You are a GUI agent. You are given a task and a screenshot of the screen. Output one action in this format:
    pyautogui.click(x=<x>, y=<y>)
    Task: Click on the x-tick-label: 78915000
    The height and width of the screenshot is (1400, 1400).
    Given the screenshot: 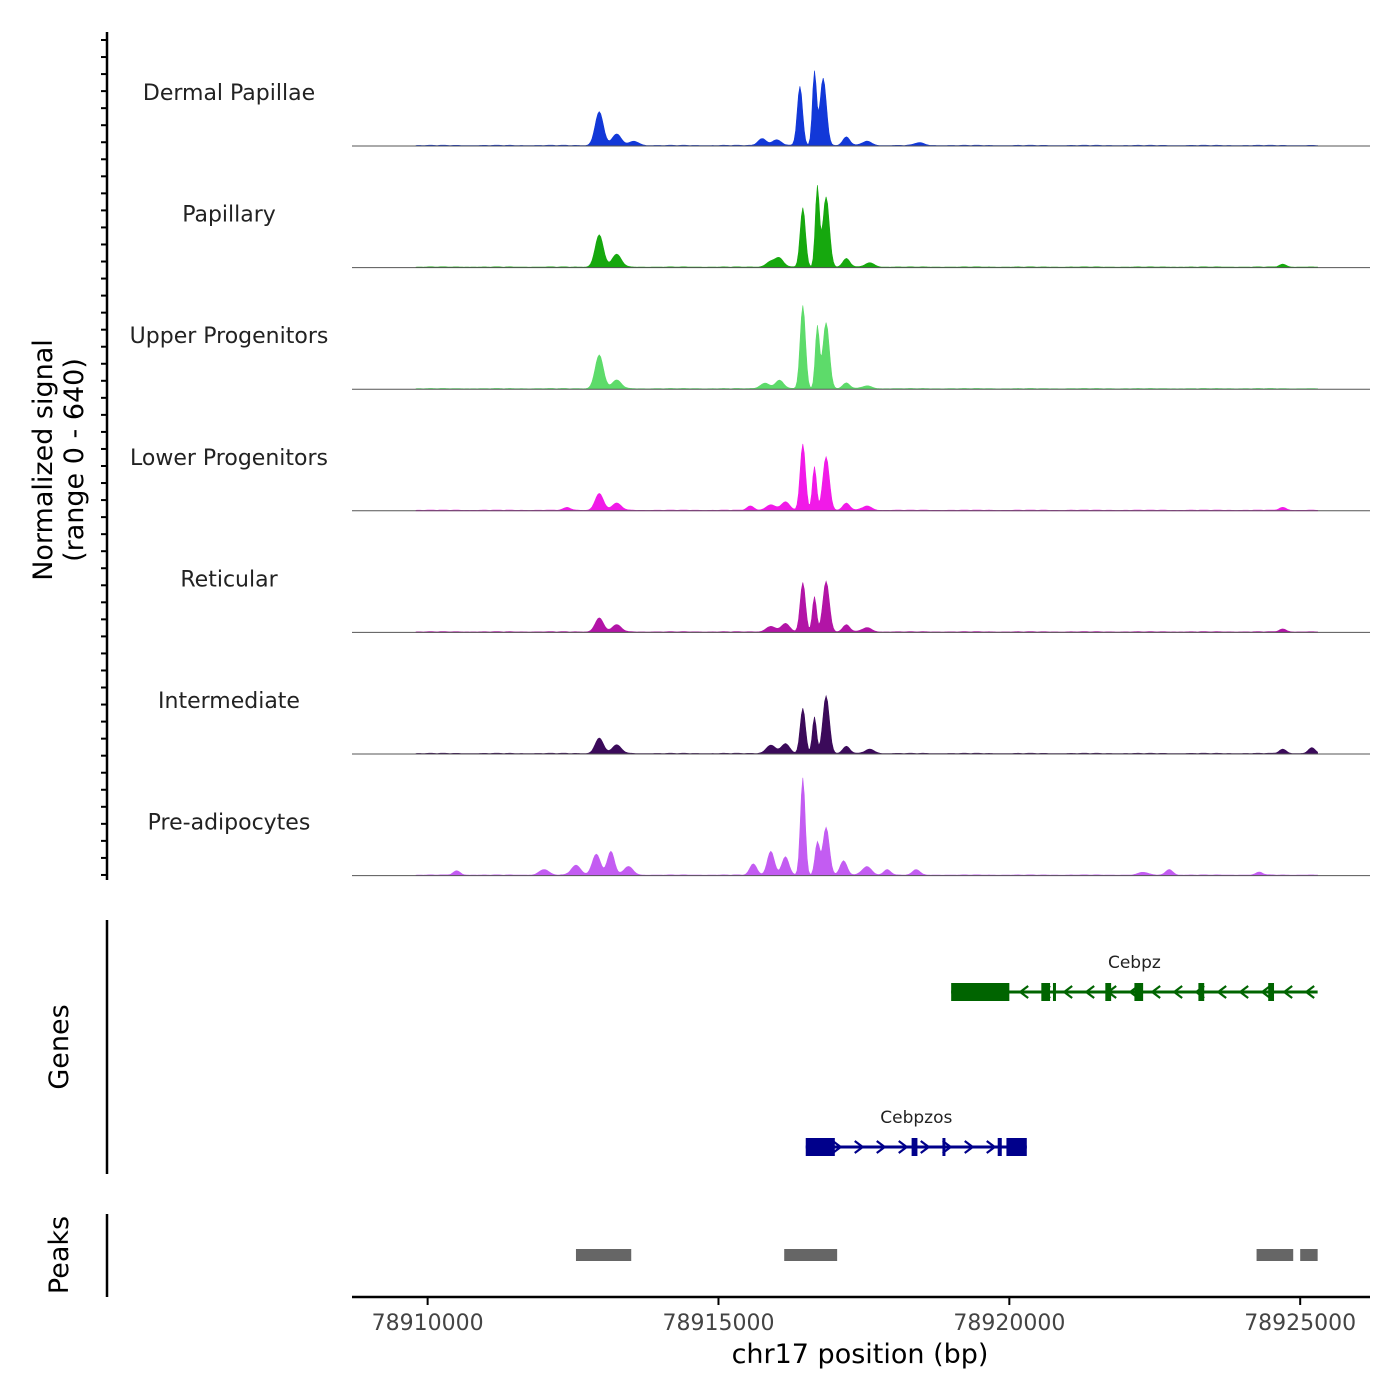 What is the action you would take?
    pyautogui.click(x=718, y=1323)
    